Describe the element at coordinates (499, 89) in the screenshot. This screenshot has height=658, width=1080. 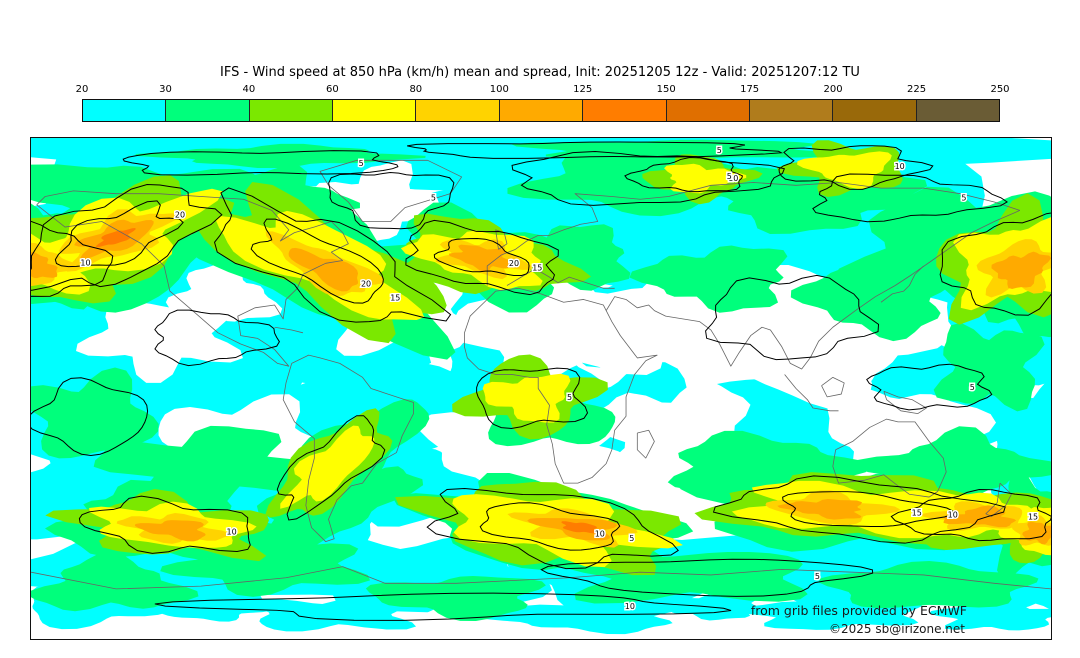
I see `colorbar-tick: 100` at that location.